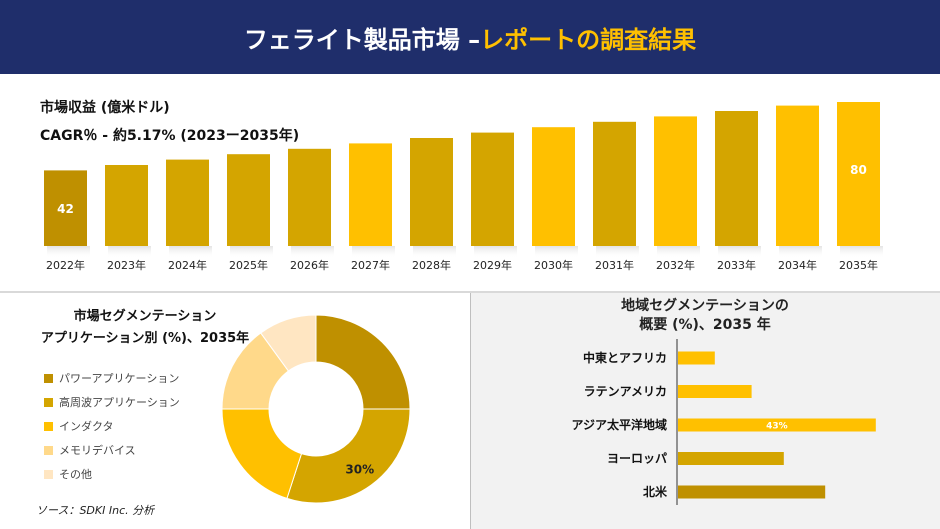  I want to click on revenue-tick-label: 2028年, so click(431, 265).